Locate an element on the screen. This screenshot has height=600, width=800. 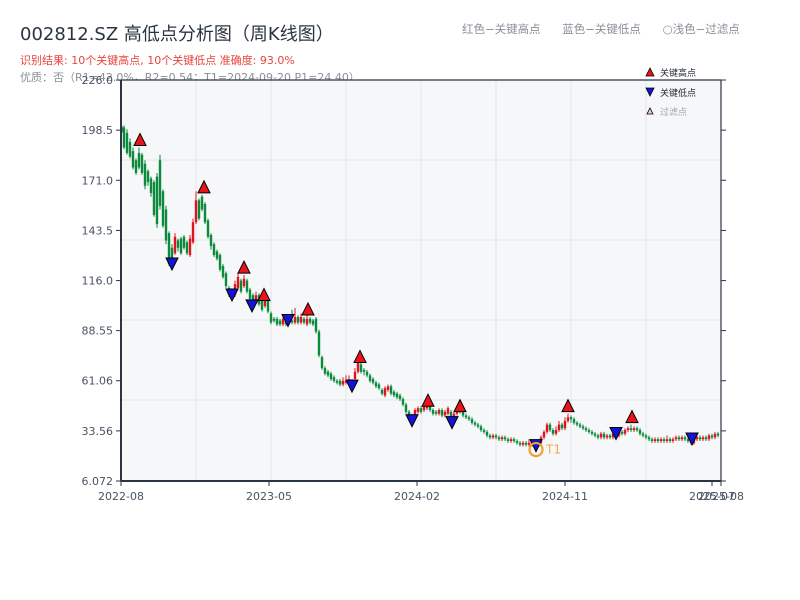
legend-low-label: 关键低点 is located at coordinates (678, 93).